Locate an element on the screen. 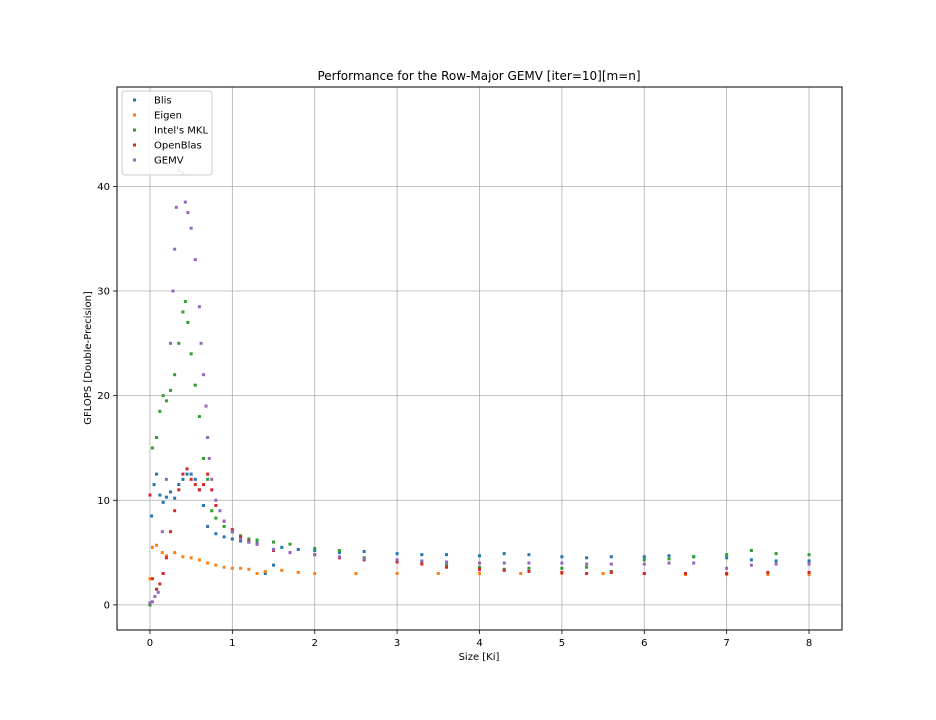 The width and height of the screenshot is (936, 720). x-tick-label: 5 is located at coordinates (562, 643).